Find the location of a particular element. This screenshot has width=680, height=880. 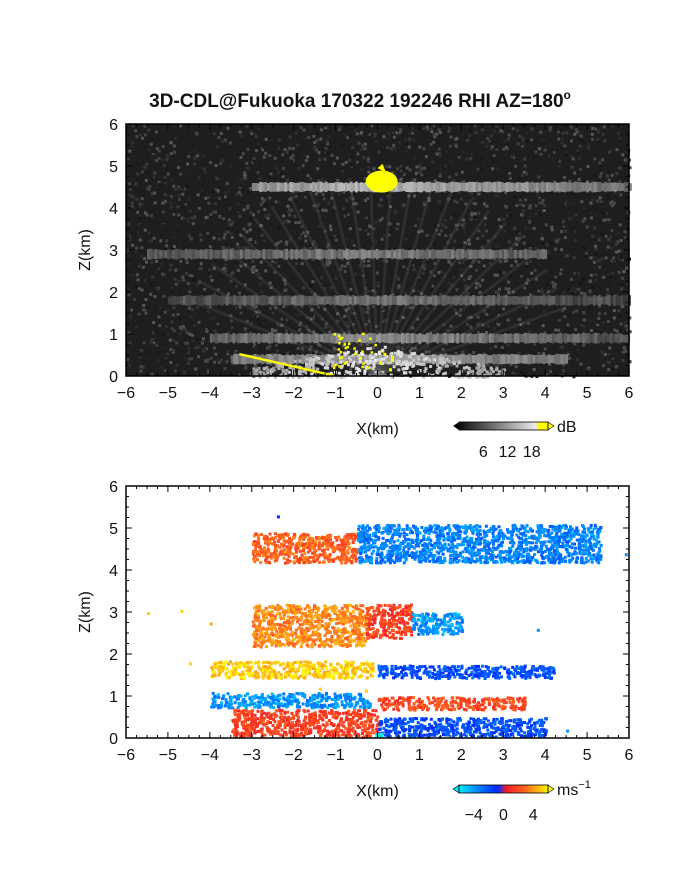

clutter-cell is located at coordinates (285, 364).